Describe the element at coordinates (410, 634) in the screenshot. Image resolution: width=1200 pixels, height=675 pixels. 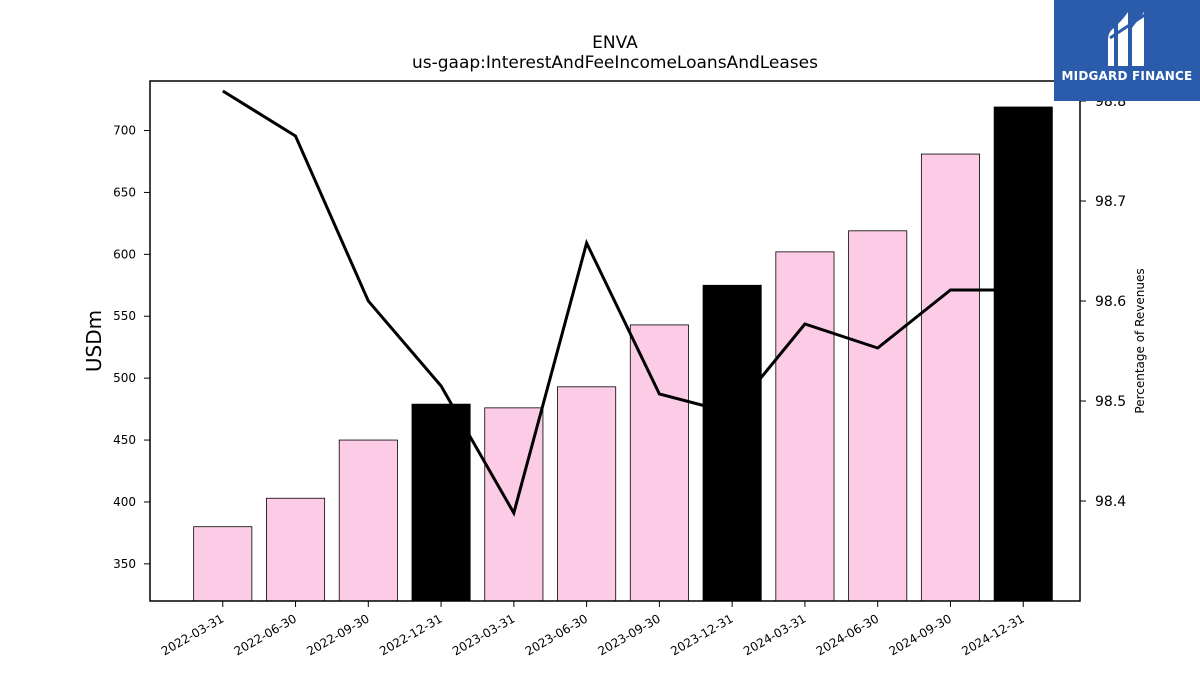
I see `x-tick-label: 2022-12-31` at that location.